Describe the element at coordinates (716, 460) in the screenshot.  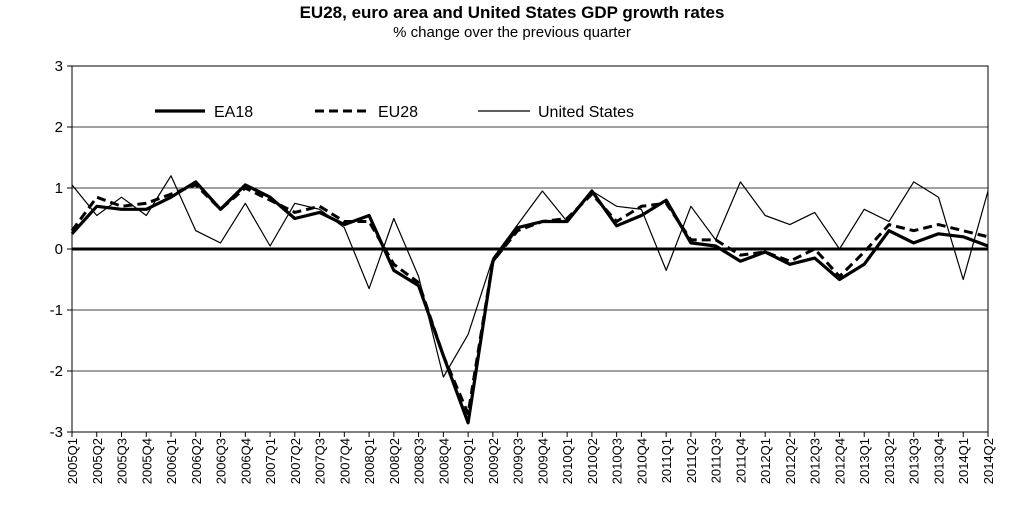
I see `xtick-label-2011Q3: 2011Q3` at that location.